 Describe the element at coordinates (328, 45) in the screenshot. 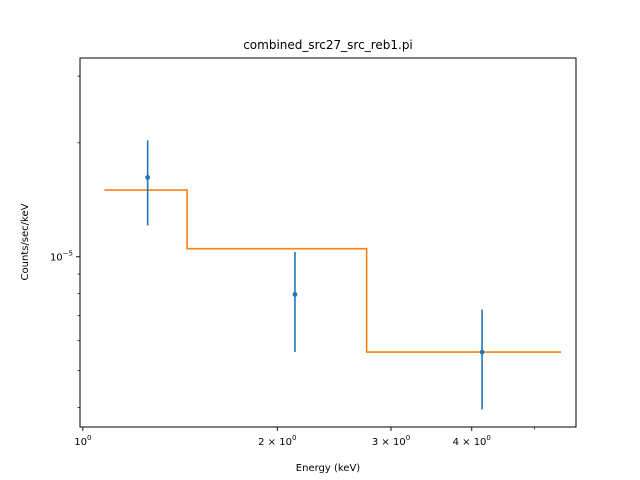

I see `chart-title: combined_src27_src_reb1.pi` at that location.